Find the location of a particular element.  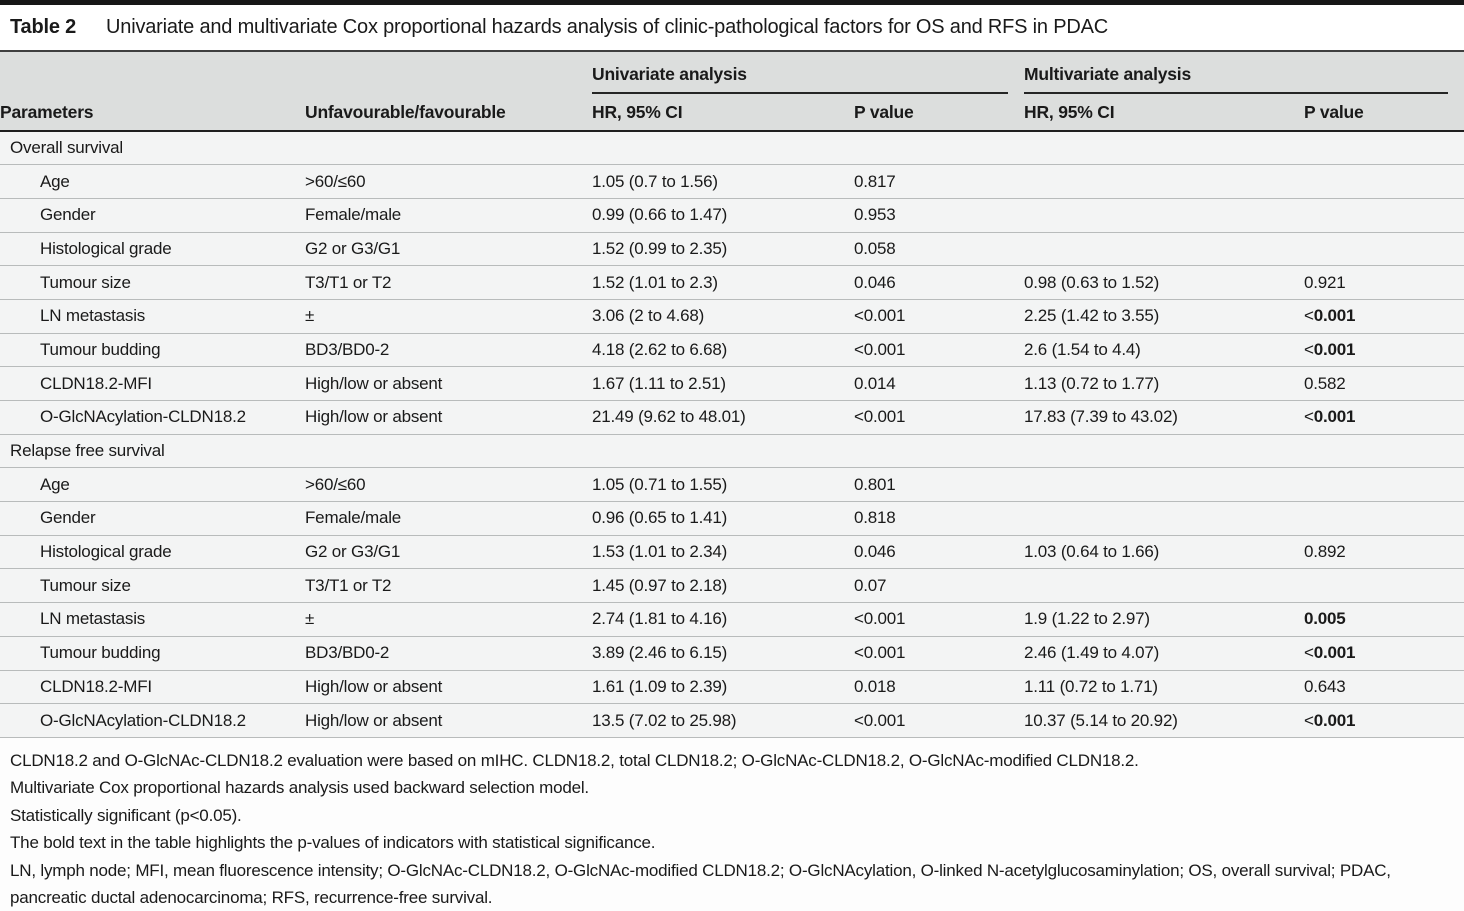

table-caption-label: Table 2 is located at coordinates (43, 27).